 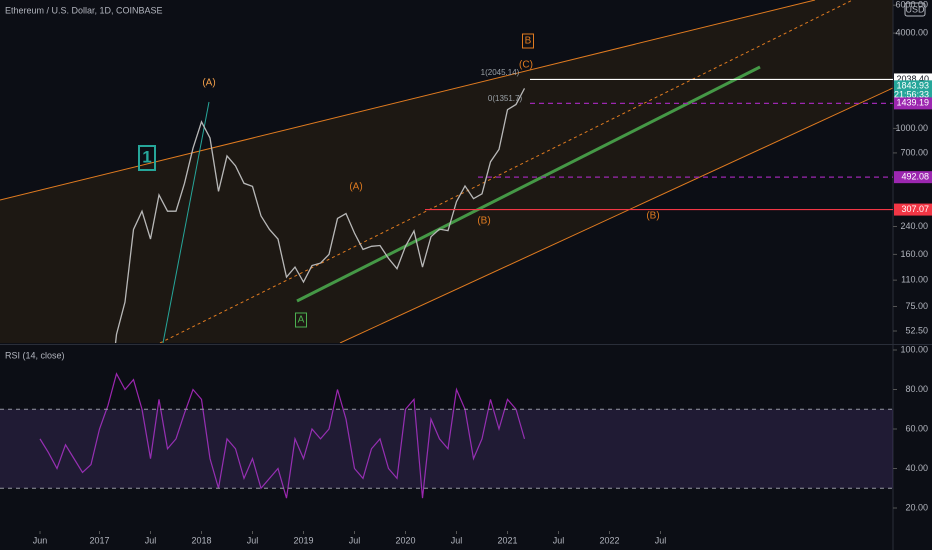 I want to click on price-tick-label: 75.00, so click(x=916, y=306).